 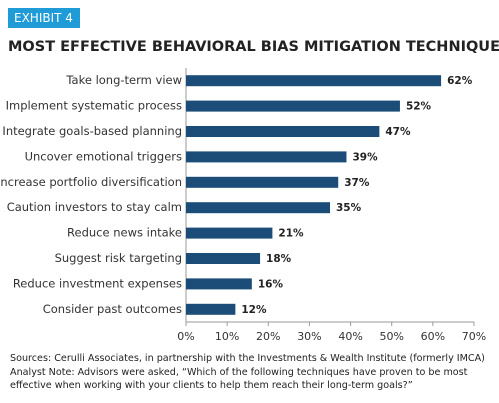 I want to click on x-tick-label: 10%, so click(x=227, y=336).